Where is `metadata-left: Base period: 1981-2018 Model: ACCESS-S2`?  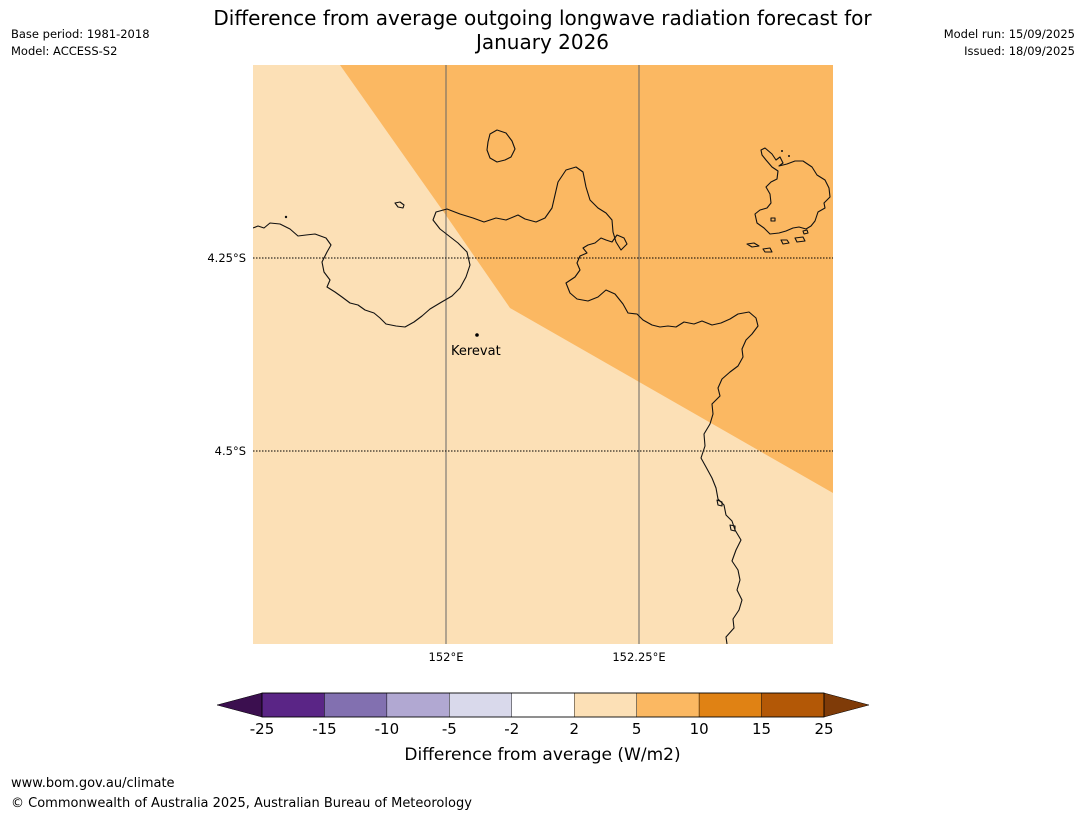
metadata-left: Base period: 1981-2018 Model: ACCESS-S2 is located at coordinates (80, 43).